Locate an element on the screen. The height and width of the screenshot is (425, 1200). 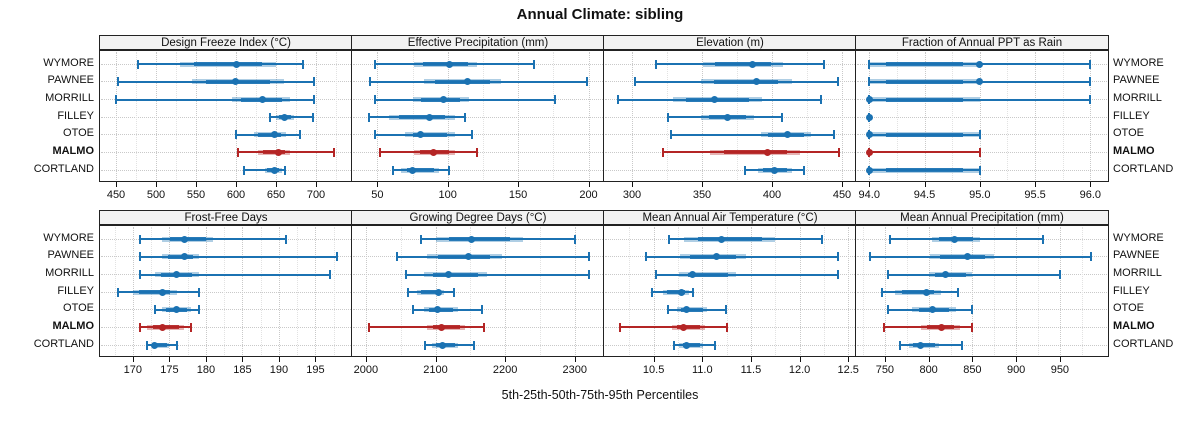
axis-tick-label: 800 is located at coordinates (928, 370).